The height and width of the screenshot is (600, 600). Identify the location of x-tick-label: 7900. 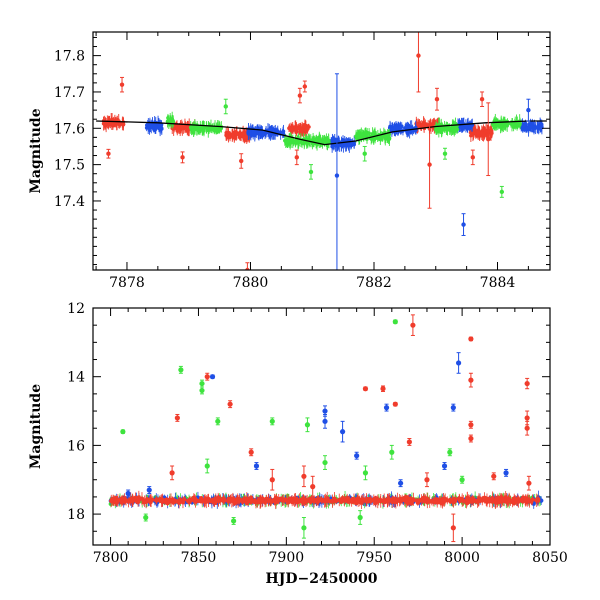
(287, 558).